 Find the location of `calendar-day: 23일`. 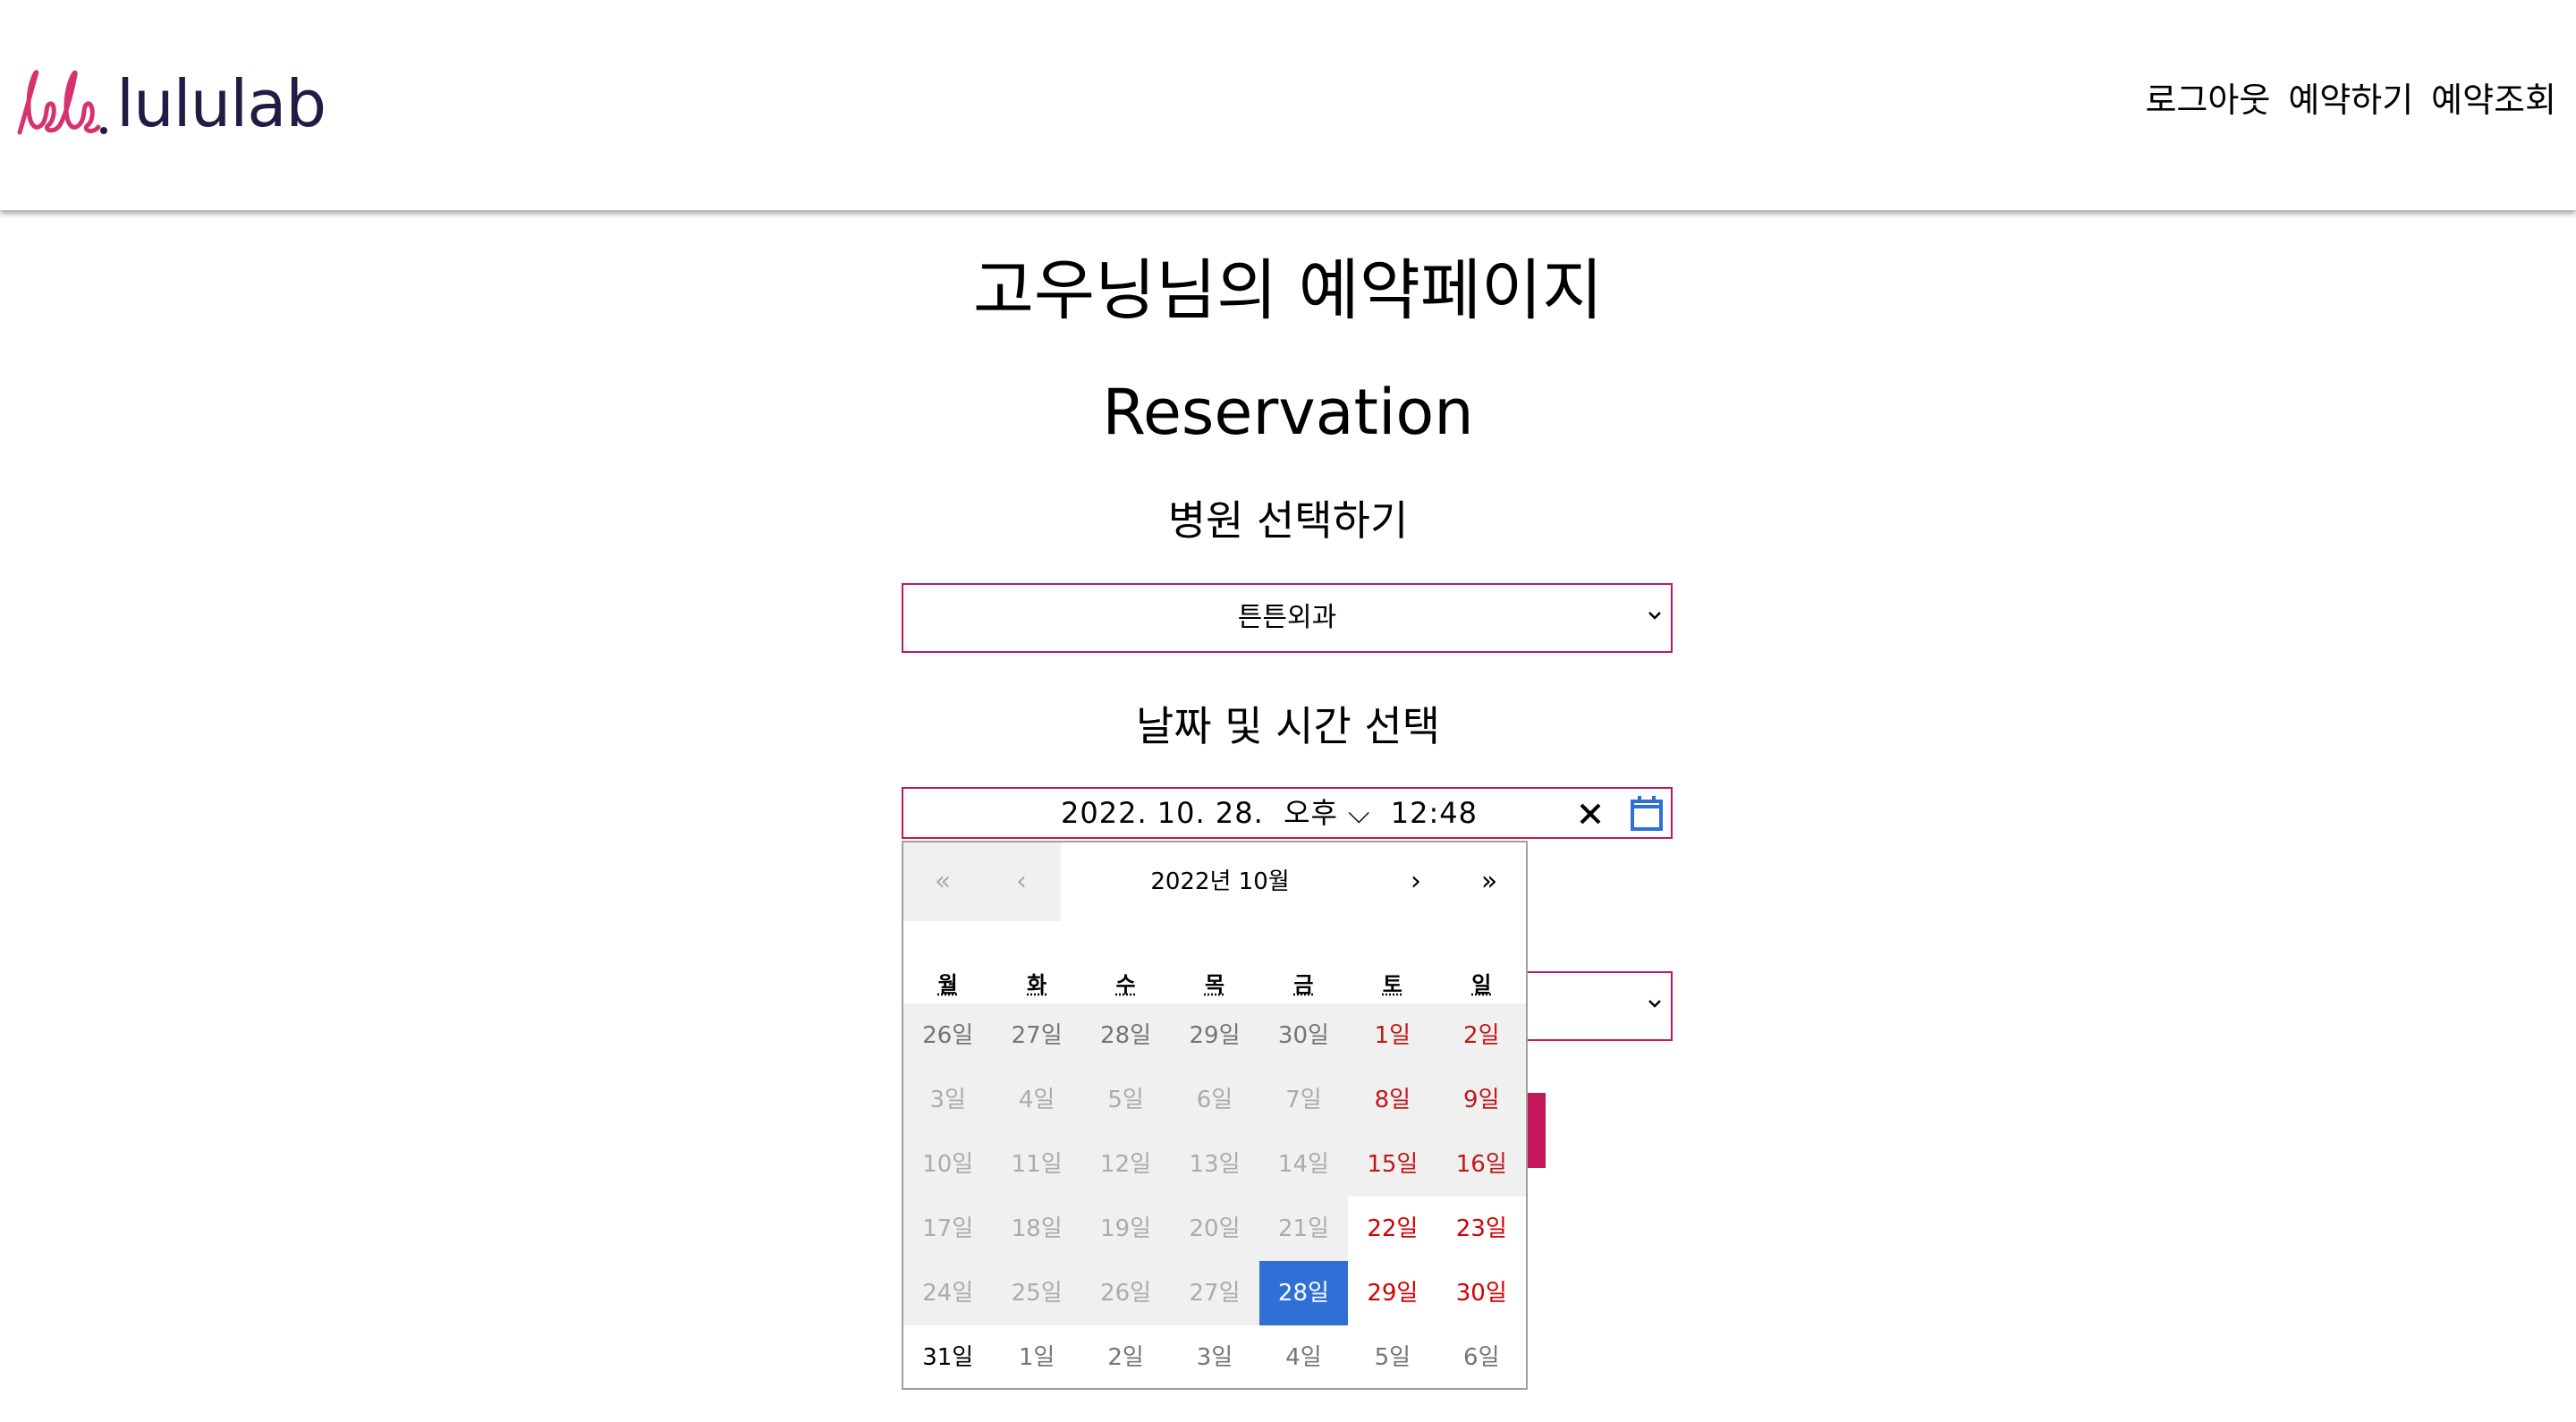

calendar-day: 23일 is located at coordinates (1481, 1228).